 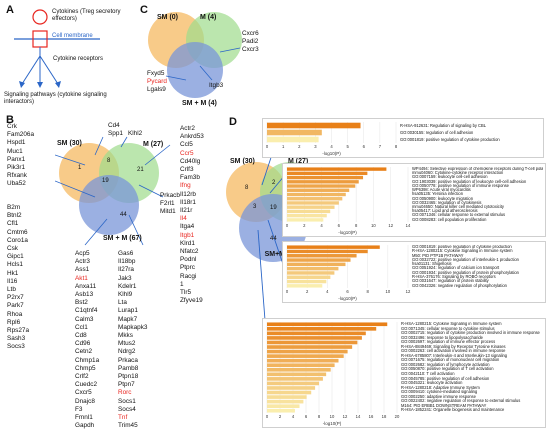 What do you see at coordinates (128, 368) in the screenshot?
I see `gene-label: Pamb8` at bounding box center [128, 368].